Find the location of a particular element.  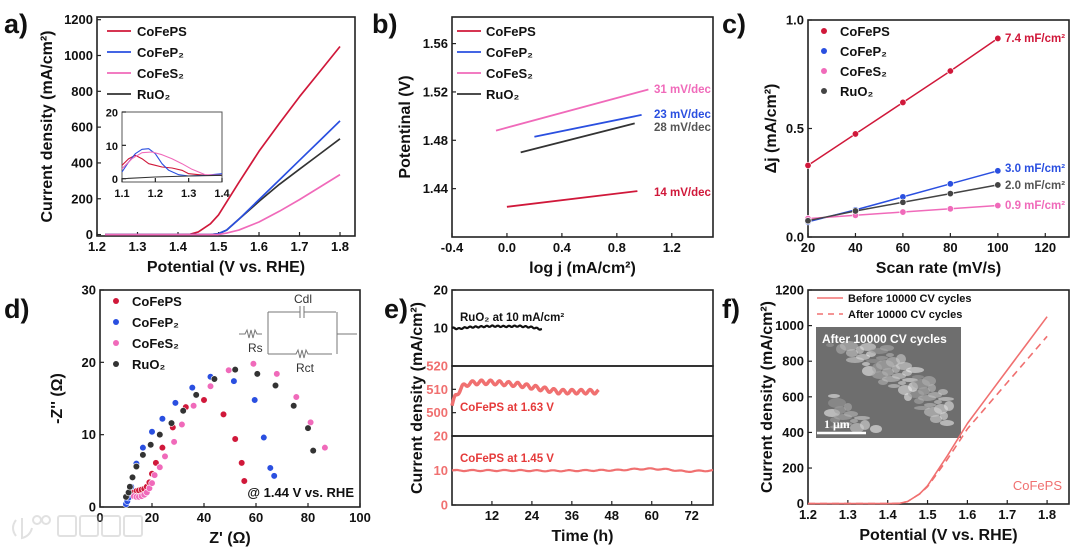

sem-image is located at coordinates (888, 382).